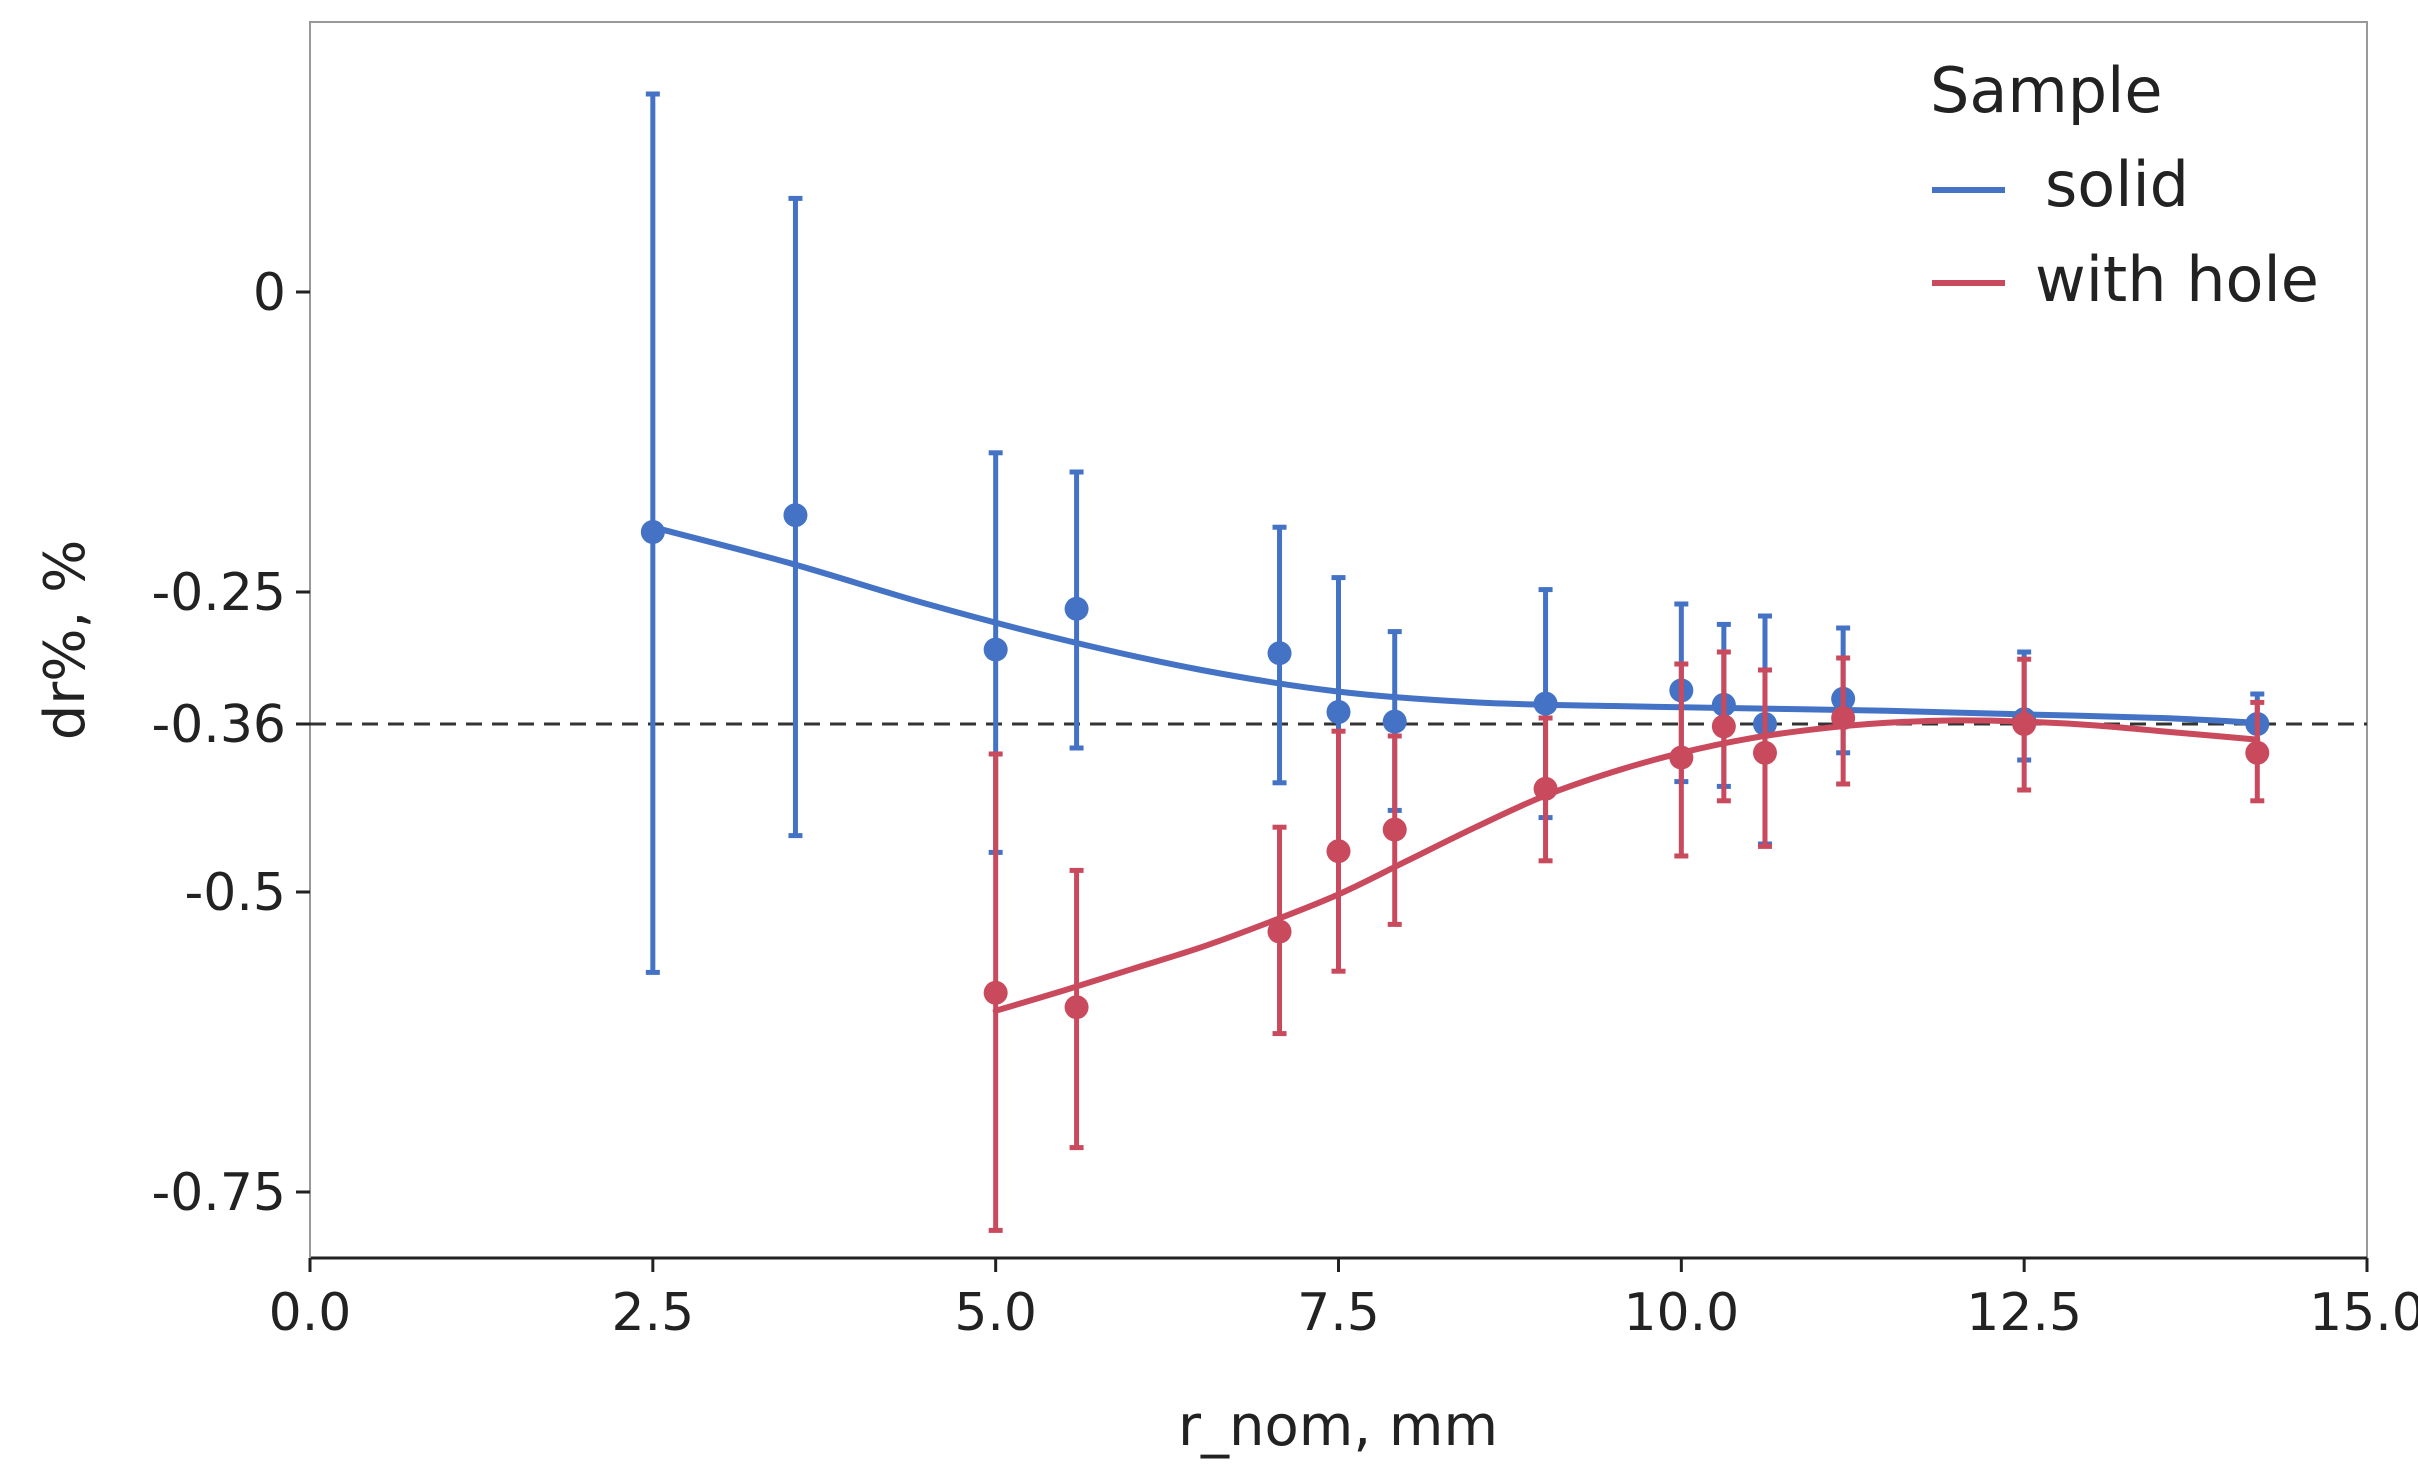 The width and height of the screenshot is (2418, 1484). Describe the element at coordinates (652, 1313) in the screenshot. I see `x-tick-label: 2.5` at that location.